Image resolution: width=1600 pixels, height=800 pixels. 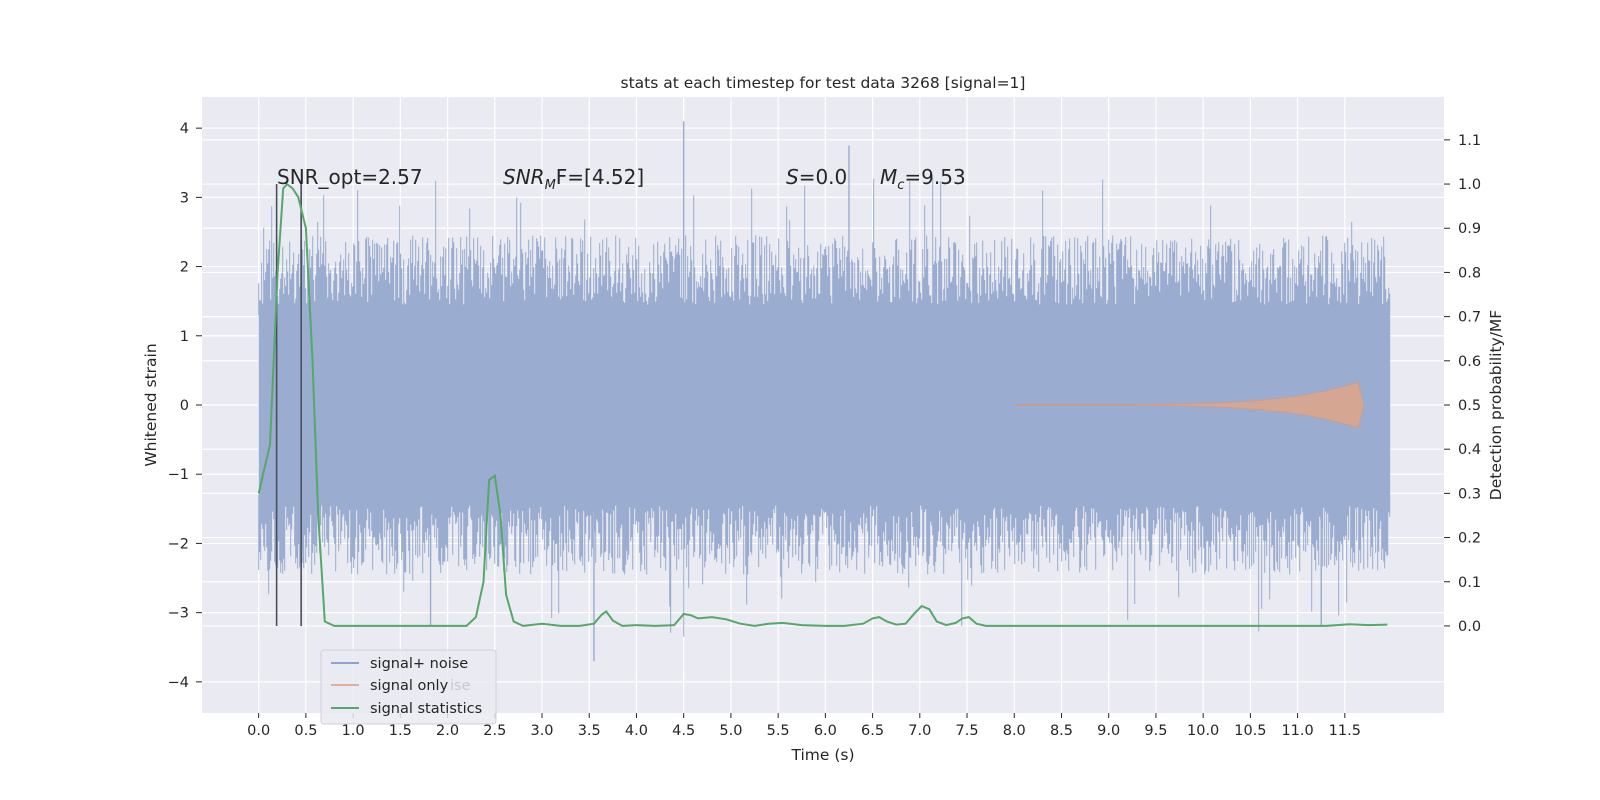 What do you see at coordinates (178, 614) in the screenshot?
I see `left-y-tick-label-7: −3` at bounding box center [178, 614].